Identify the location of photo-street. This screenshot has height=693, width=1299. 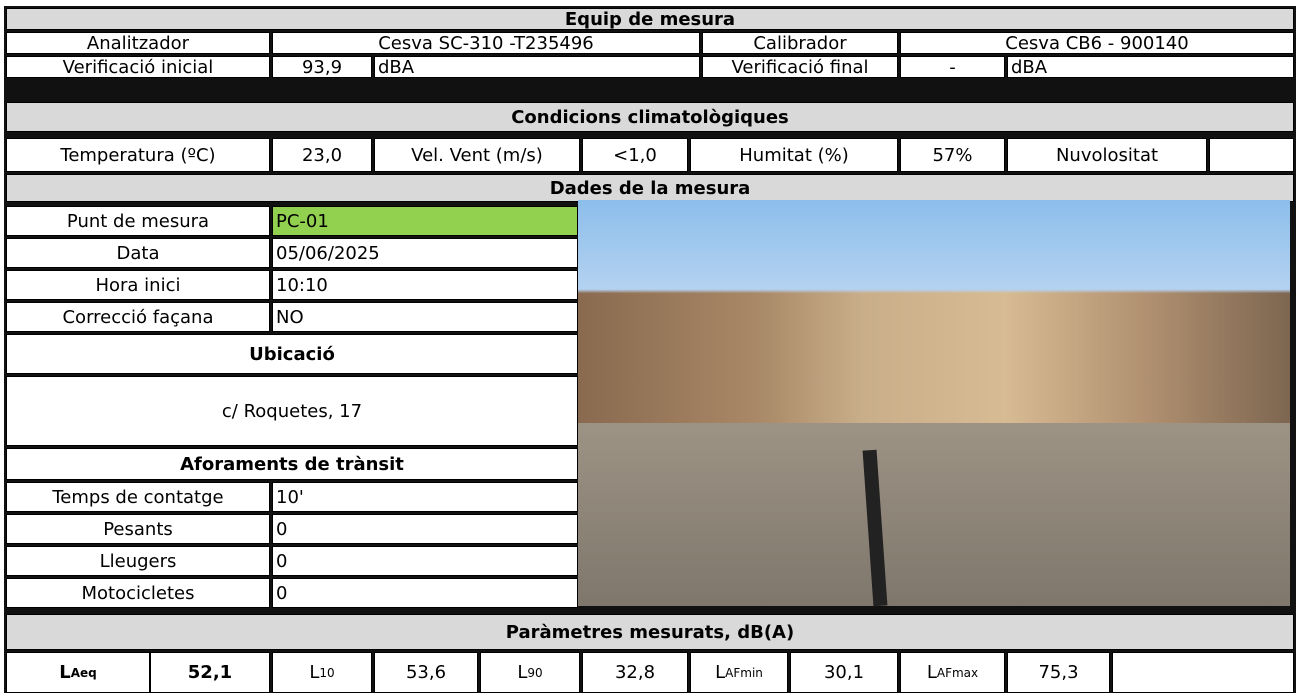
(934, 514).